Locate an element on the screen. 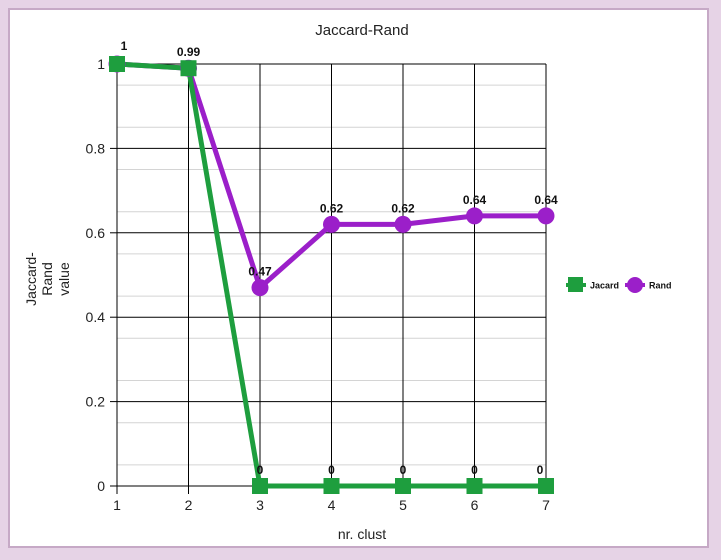  chart-title: Jaccard-Rand is located at coordinates (361, 30).